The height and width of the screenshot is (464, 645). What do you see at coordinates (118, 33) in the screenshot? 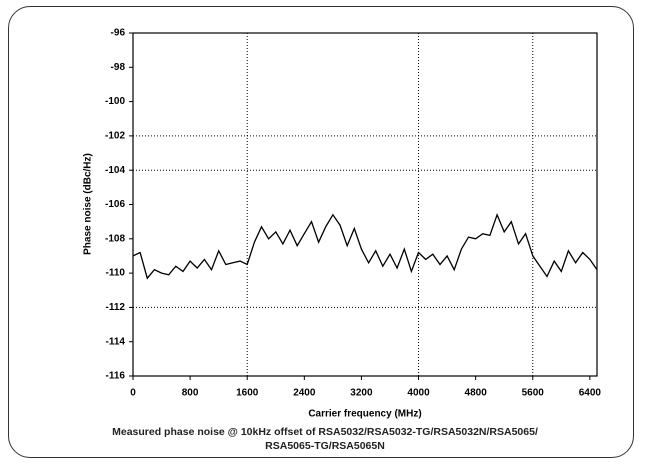
I see `y-tick-label: -96` at bounding box center [118, 33].